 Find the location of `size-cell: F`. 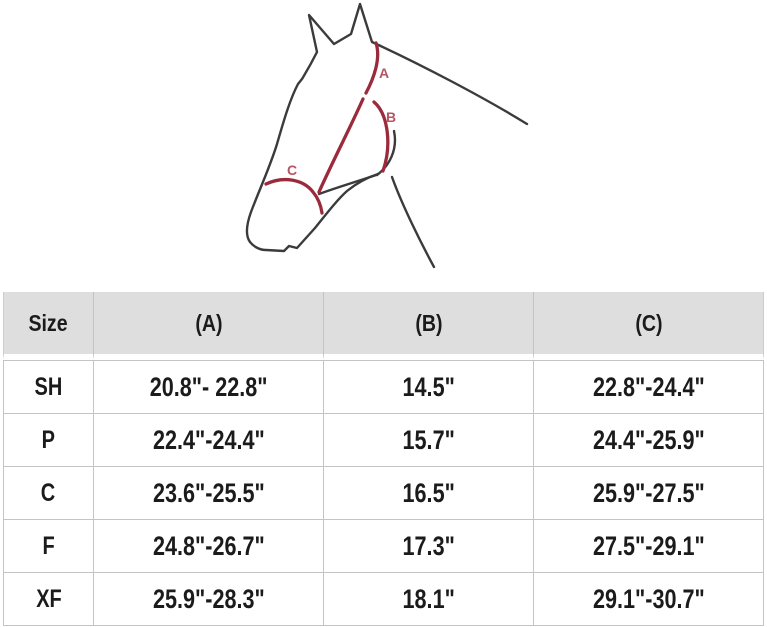

size-cell: F is located at coordinates (48, 546).